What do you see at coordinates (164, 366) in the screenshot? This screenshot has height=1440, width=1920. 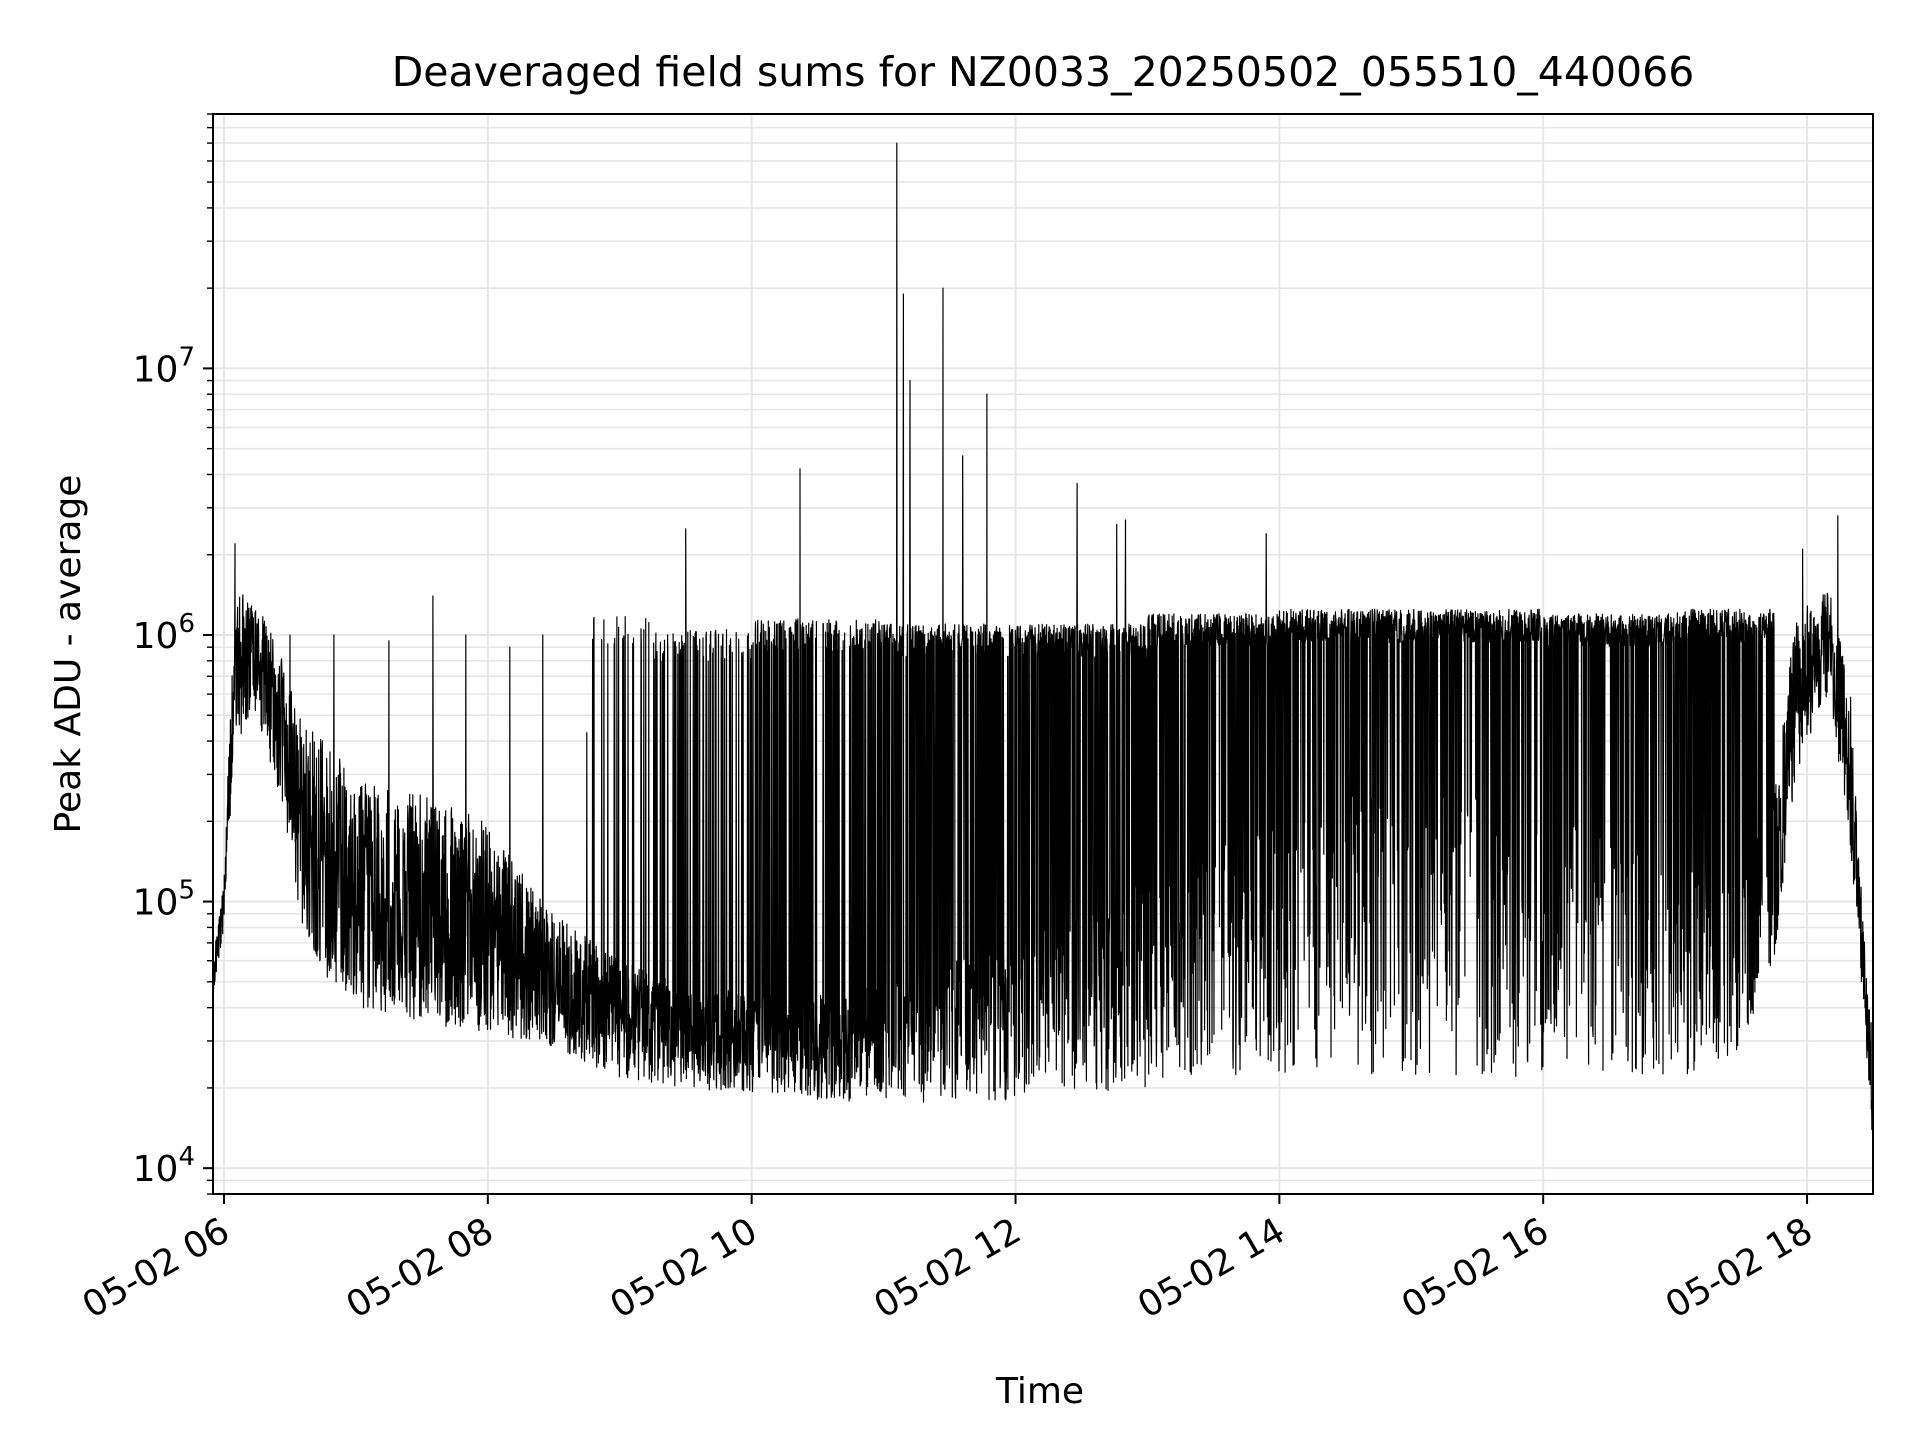 I see `y-tick-label: 10⁷` at bounding box center [164, 366].